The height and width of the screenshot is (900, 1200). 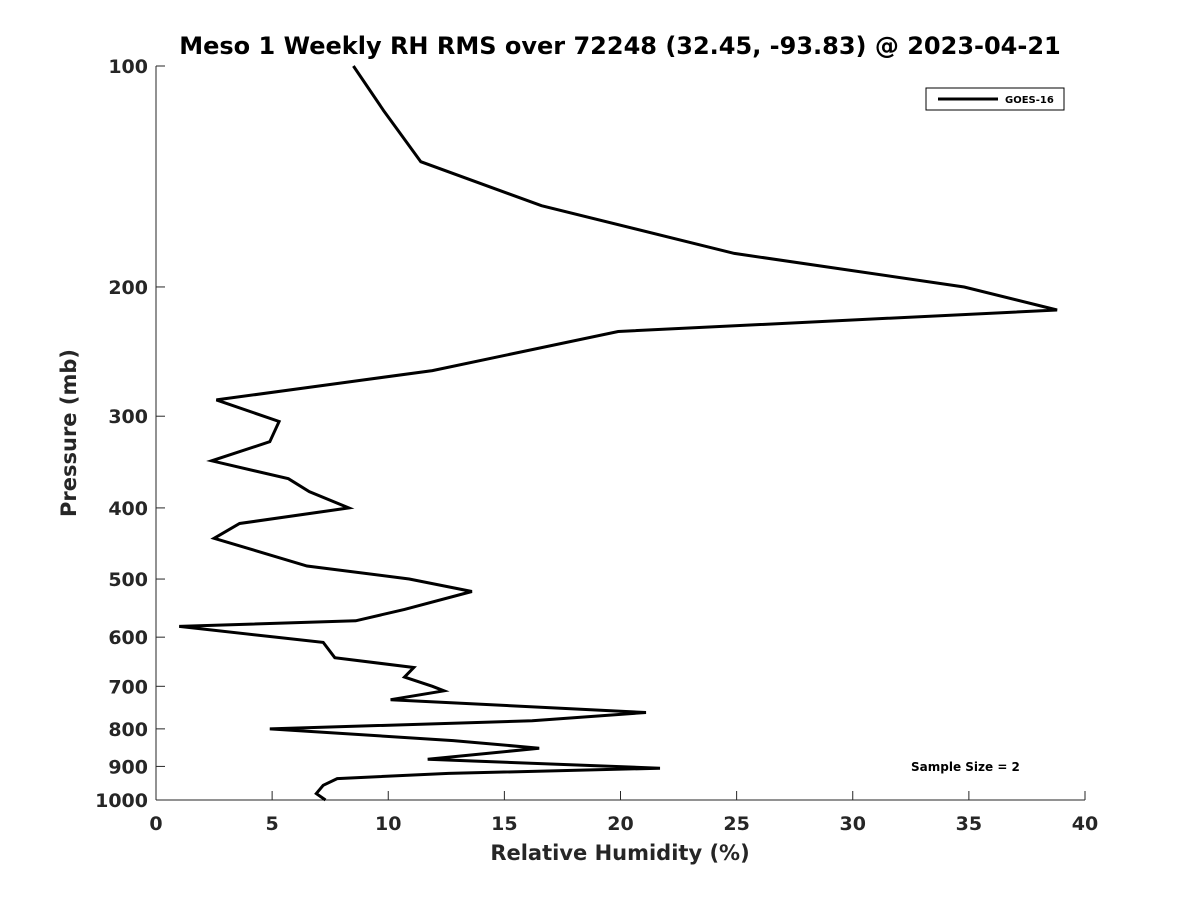 I want to click on y-tick-label: 100, so click(x=128, y=67).